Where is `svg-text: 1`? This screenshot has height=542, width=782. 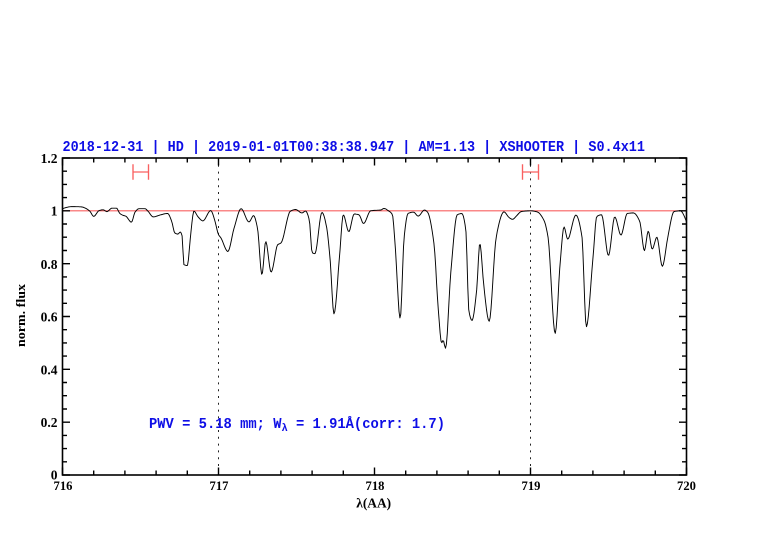 svg-text: 1 is located at coordinates (54, 211).